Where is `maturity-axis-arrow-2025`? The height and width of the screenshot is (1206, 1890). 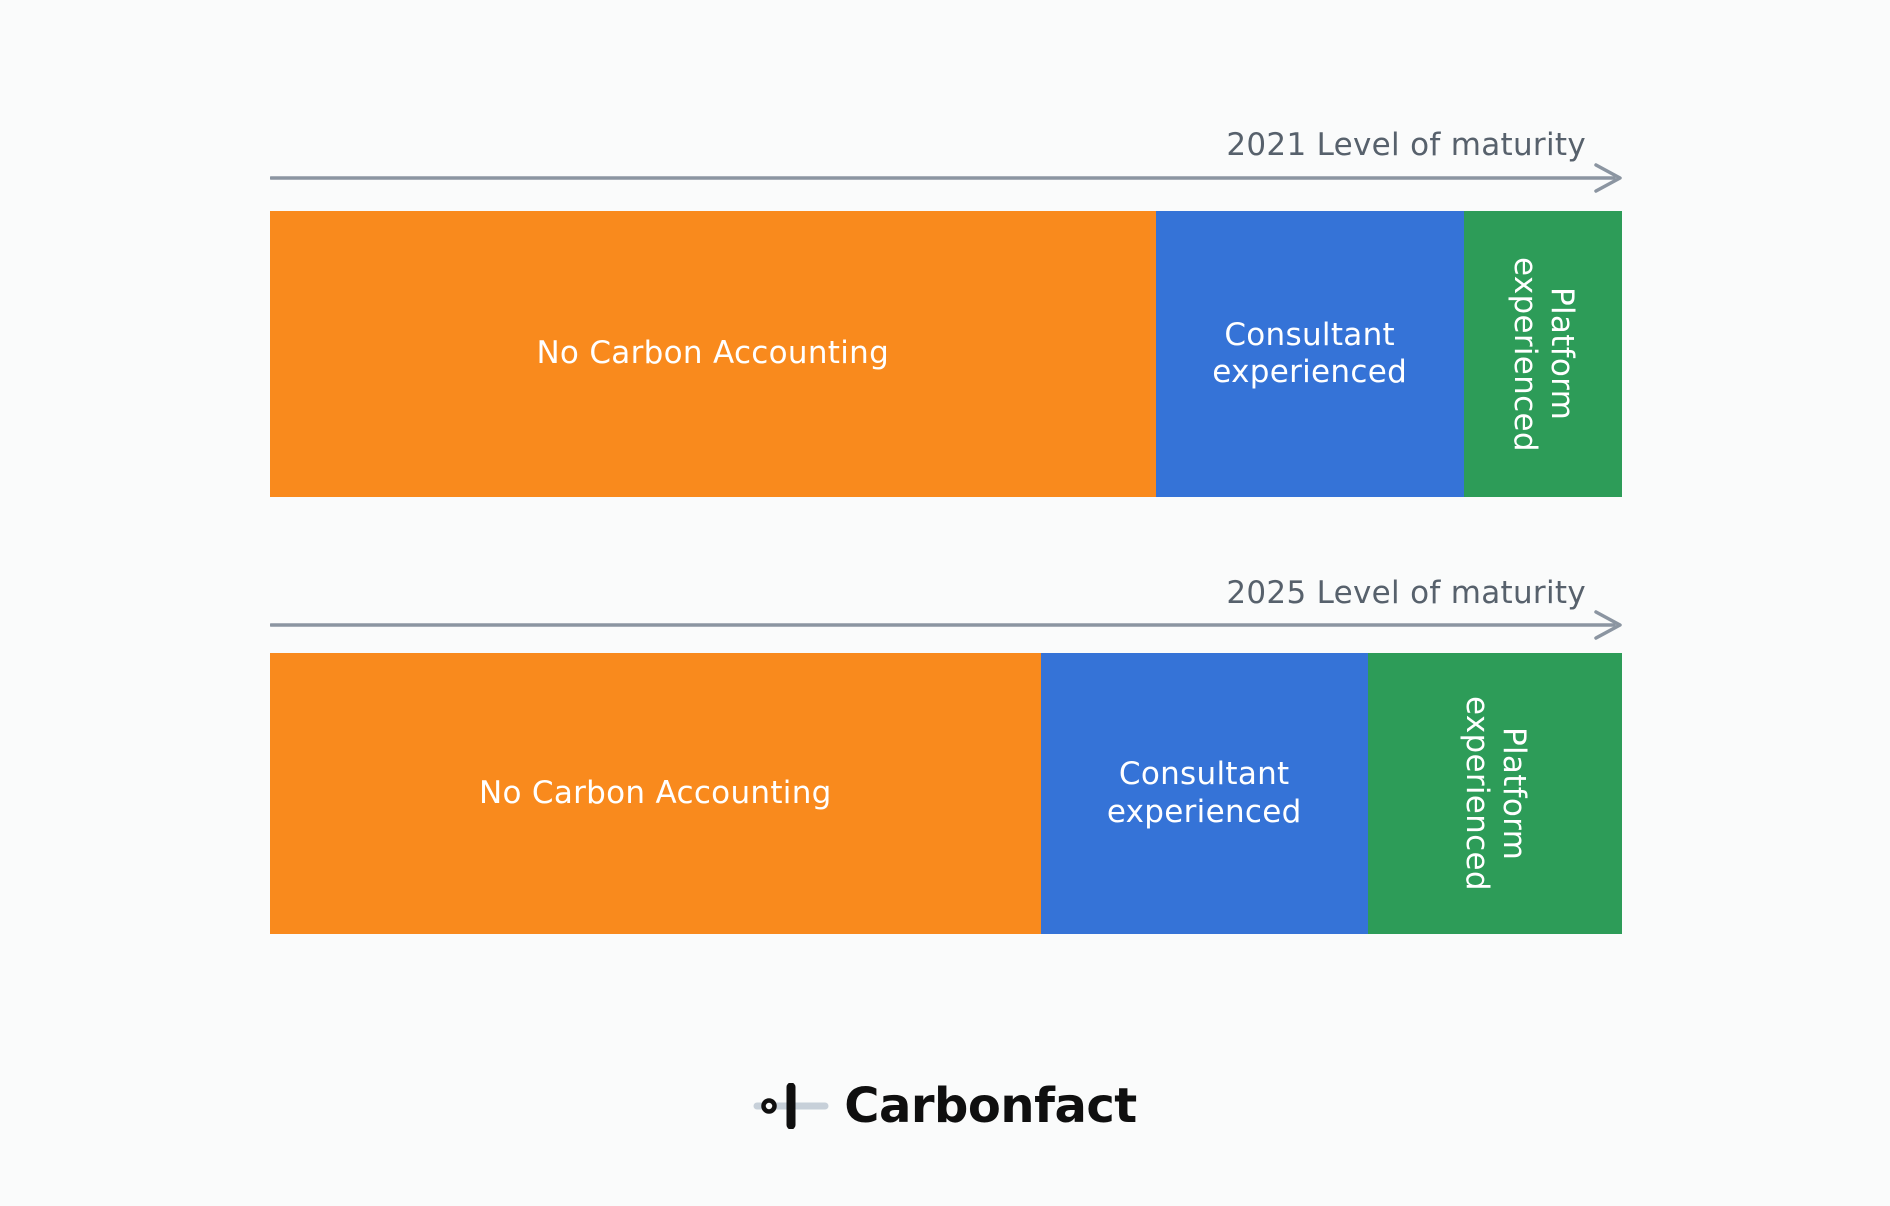 maturity-axis-arrow-2025 is located at coordinates (946, 625).